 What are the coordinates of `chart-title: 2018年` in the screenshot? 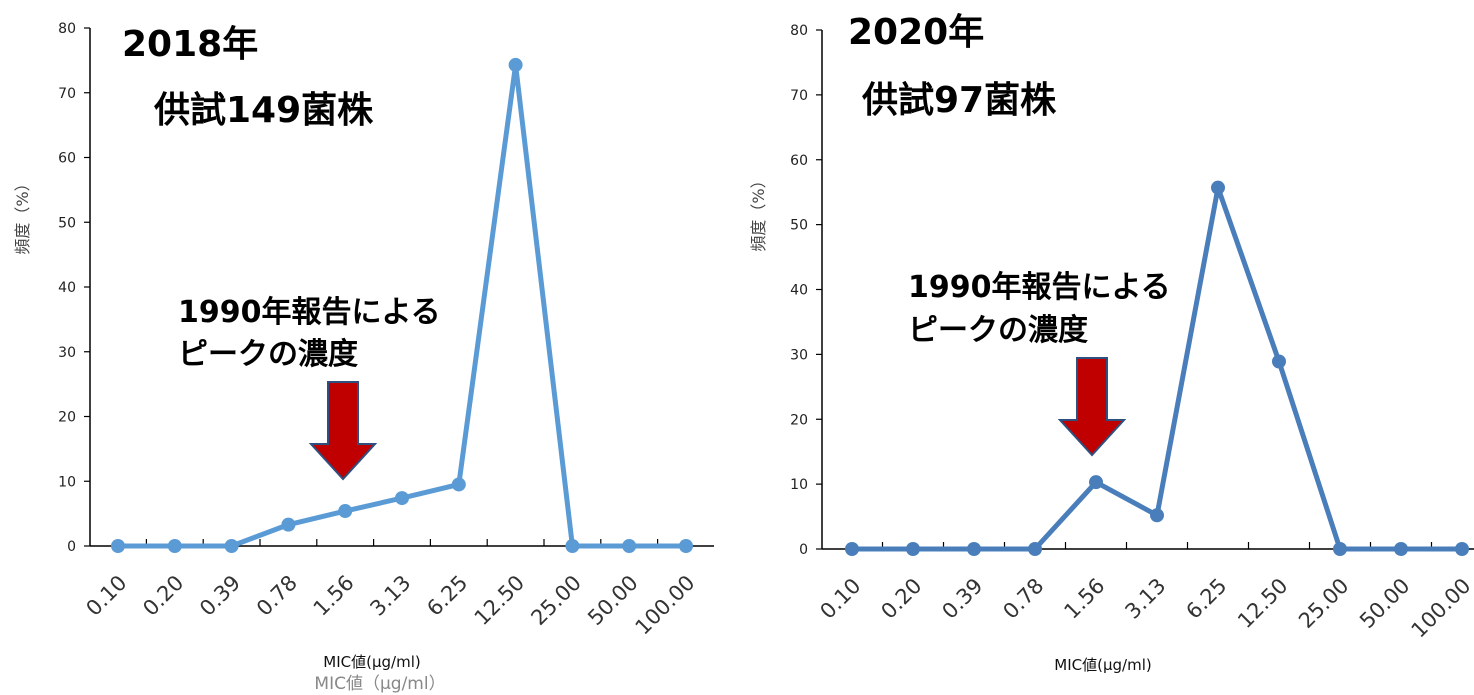 It's located at (190, 44).